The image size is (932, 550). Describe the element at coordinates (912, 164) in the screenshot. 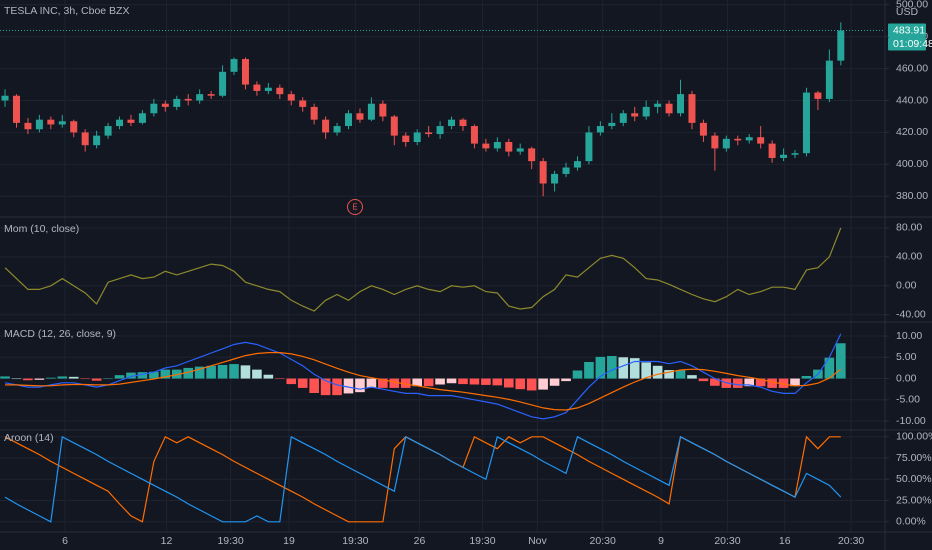

I see `y-tick-label: 400.00` at that location.